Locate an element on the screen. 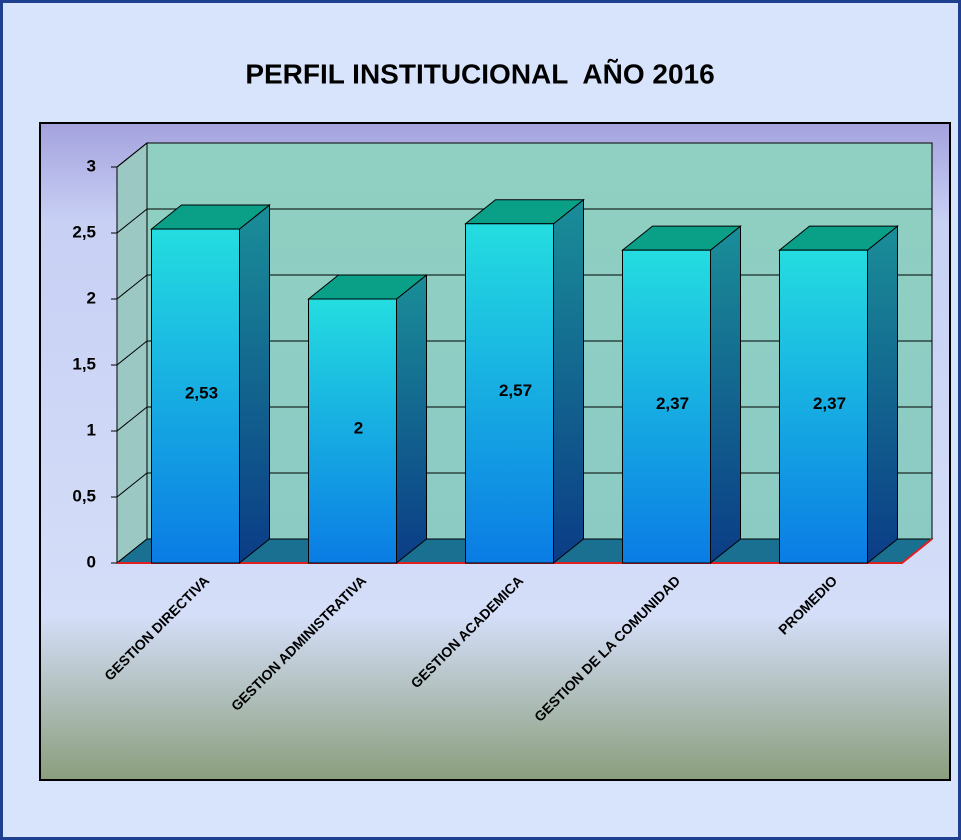 Image resolution: width=961 pixels, height=840 pixels. y-tick-label: 2,5 is located at coordinates (84, 231).